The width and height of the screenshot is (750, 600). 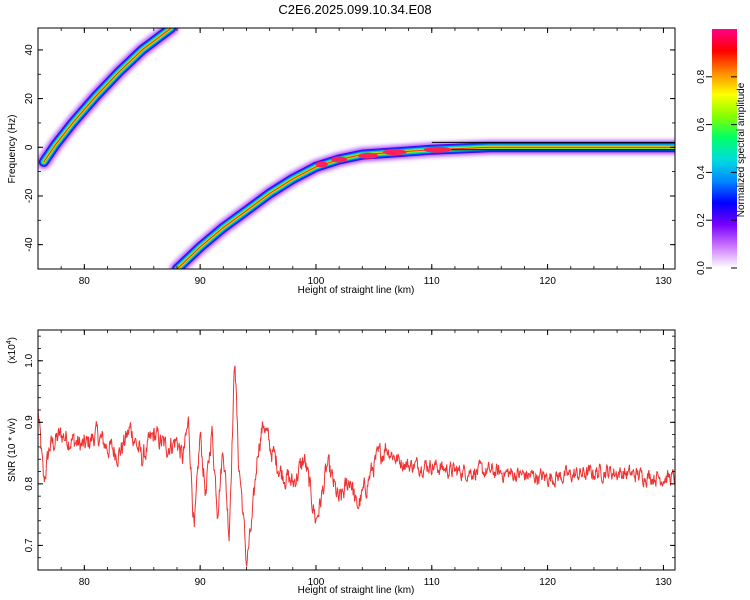 I want to click on snr-y-scale-exp: 4, so click(x=9, y=342).